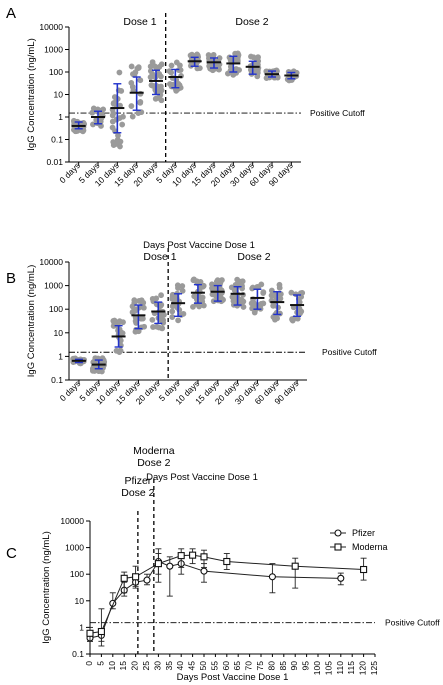 The width and height of the screenshot is (443, 685). Describe the element at coordinates (306, 666) in the screenshot. I see `x-tick-label: 95` at that location.